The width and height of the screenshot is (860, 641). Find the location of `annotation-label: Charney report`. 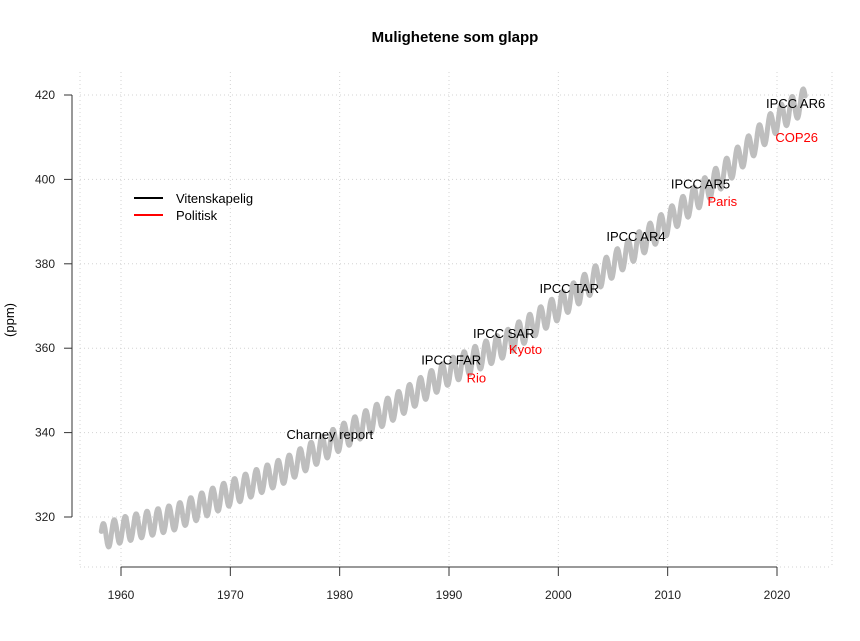

annotation-label: Charney report is located at coordinates (329, 434).